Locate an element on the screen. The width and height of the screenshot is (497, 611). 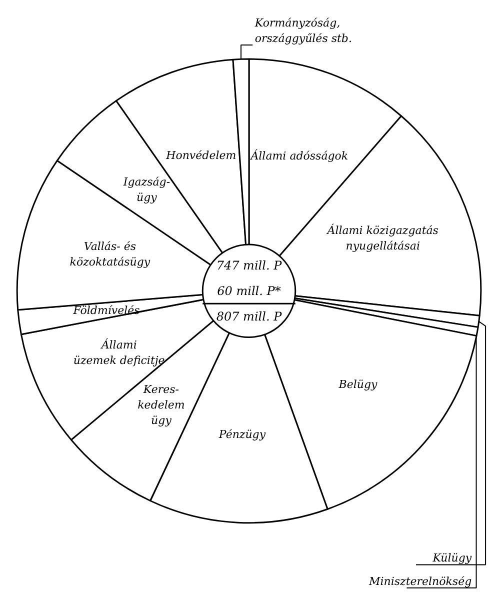
slice-label: Földmívelés is located at coordinates (106, 310).